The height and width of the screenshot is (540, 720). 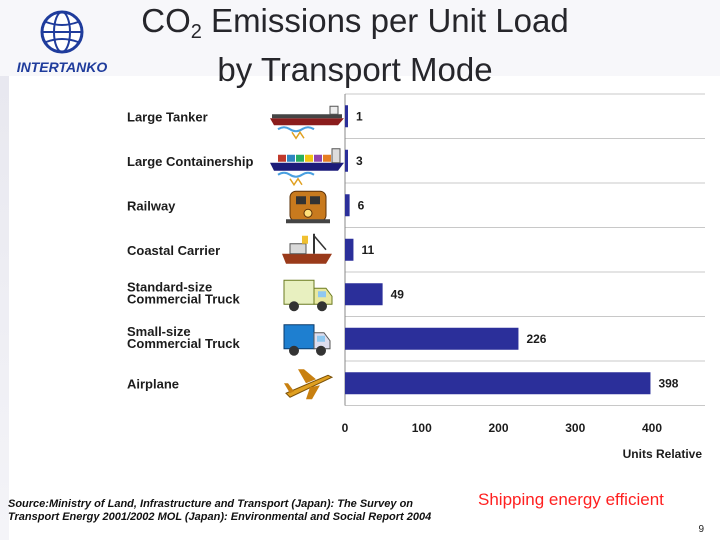 What do you see at coordinates (701, 529) in the screenshot?
I see `page-number: 9` at bounding box center [701, 529].